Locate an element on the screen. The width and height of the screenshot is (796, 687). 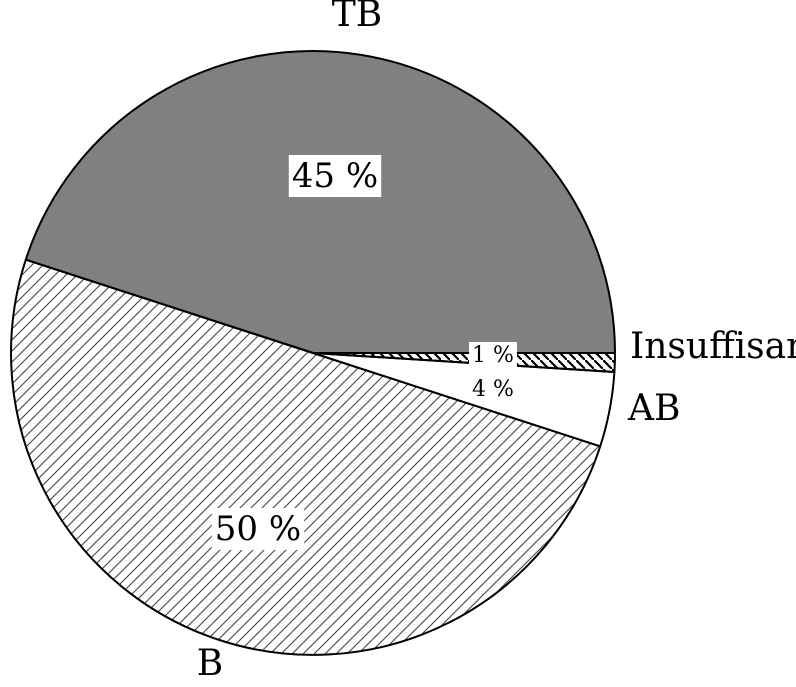
value-label-b: 50 % is located at coordinates (258, 529).